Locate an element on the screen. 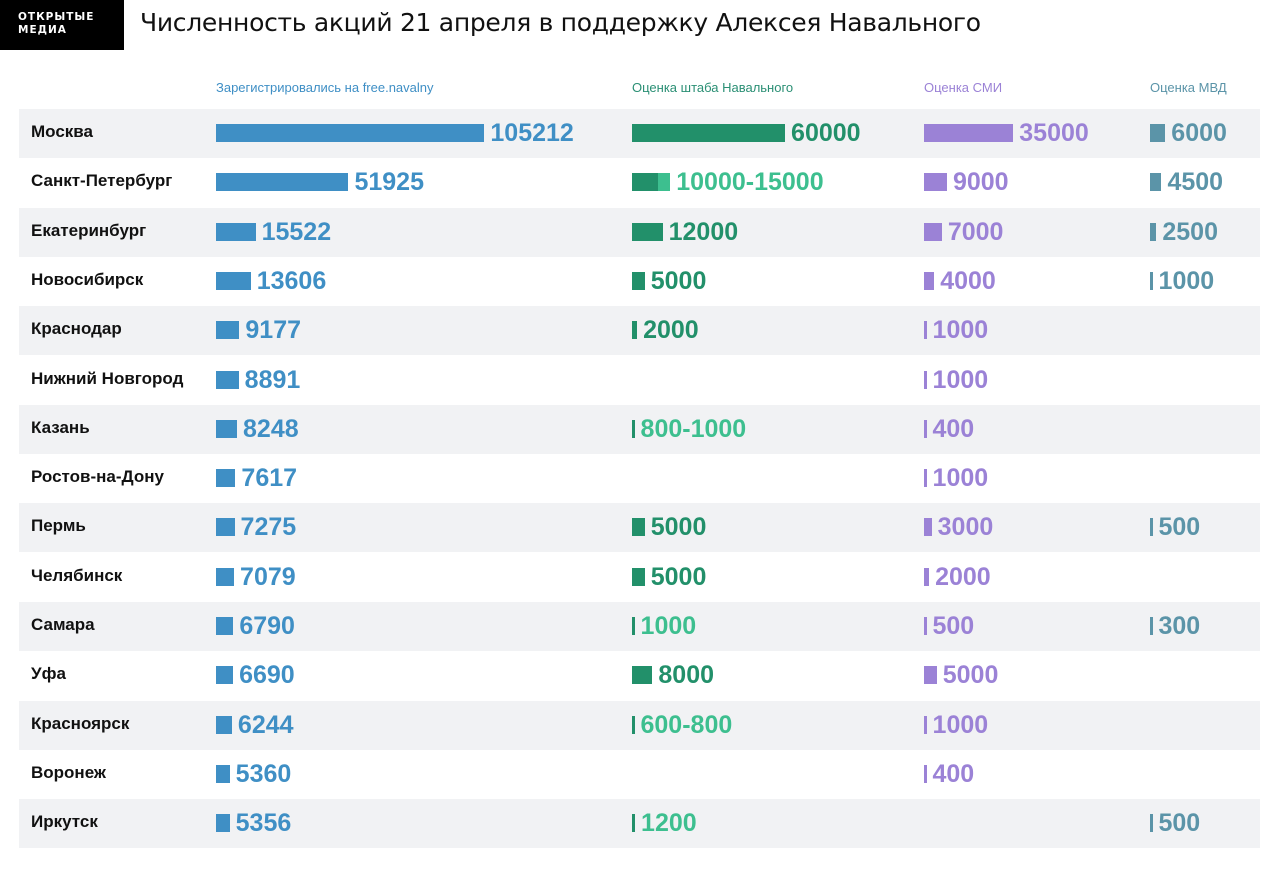 This screenshot has width=1280, height=882. value-label-mvd: 6000 is located at coordinates (1199, 133).